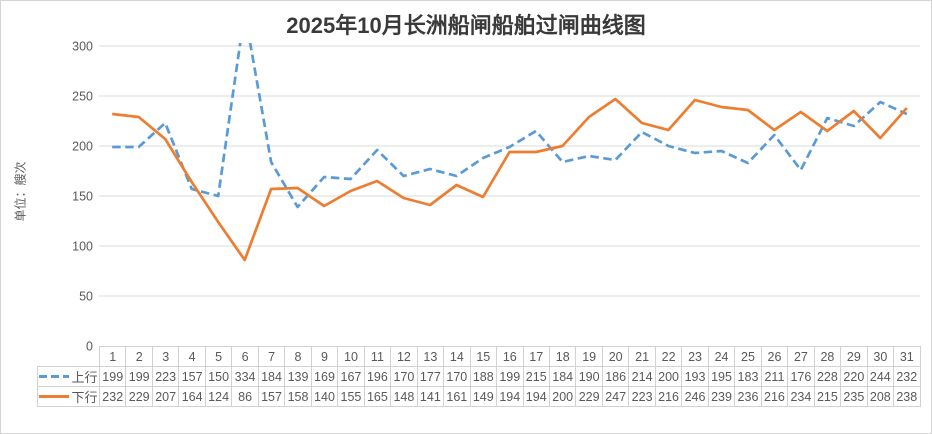 The width and height of the screenshot is (932, 434). I want to click on table-corner-blank, so click(69, 357).